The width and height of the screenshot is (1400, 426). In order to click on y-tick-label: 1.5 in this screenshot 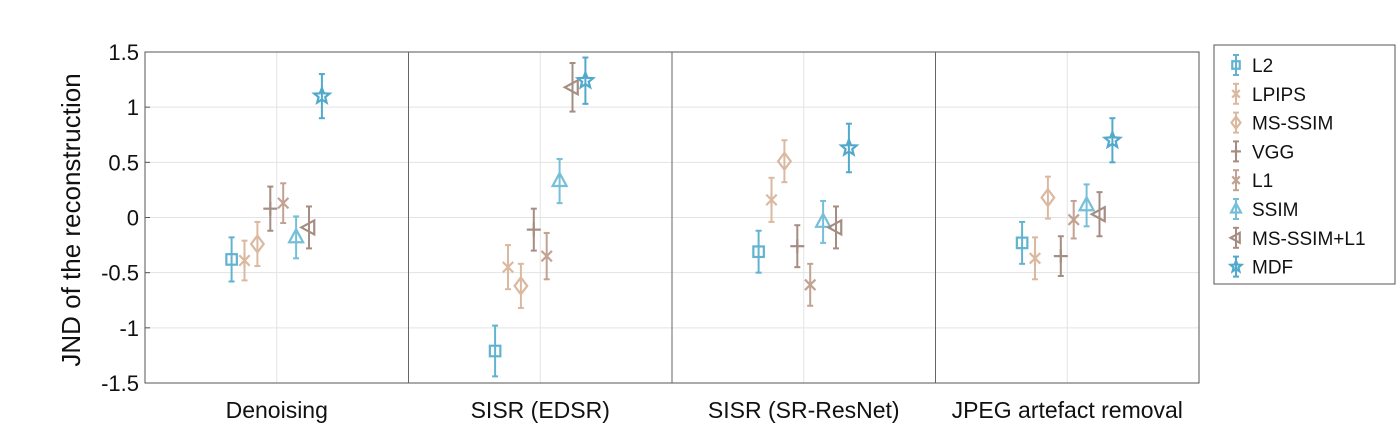, I will do `click(123, 52)`.